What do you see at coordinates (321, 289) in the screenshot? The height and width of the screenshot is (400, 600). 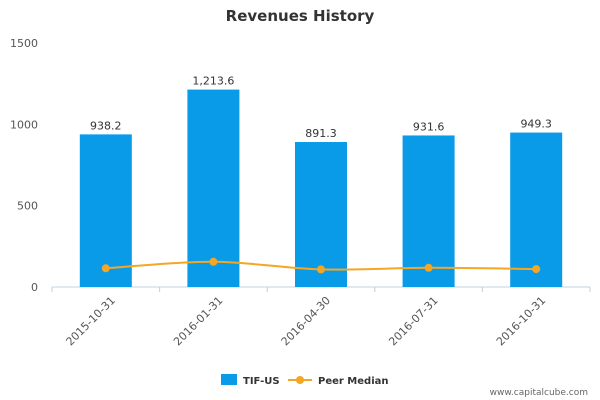 I see `x-axis-tick-marks` at bounding box center [321, 289].